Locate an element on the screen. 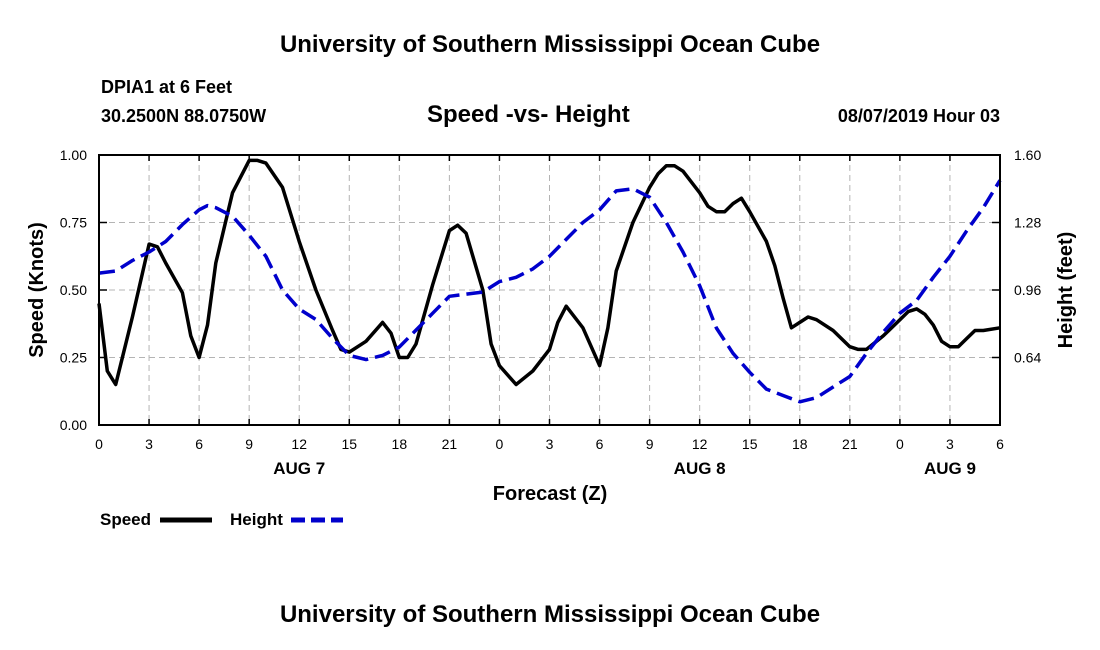 The image size is (1100, 650). datetime-label: 08/07/2019 Hour 03 is located at coordinates (918, 116).